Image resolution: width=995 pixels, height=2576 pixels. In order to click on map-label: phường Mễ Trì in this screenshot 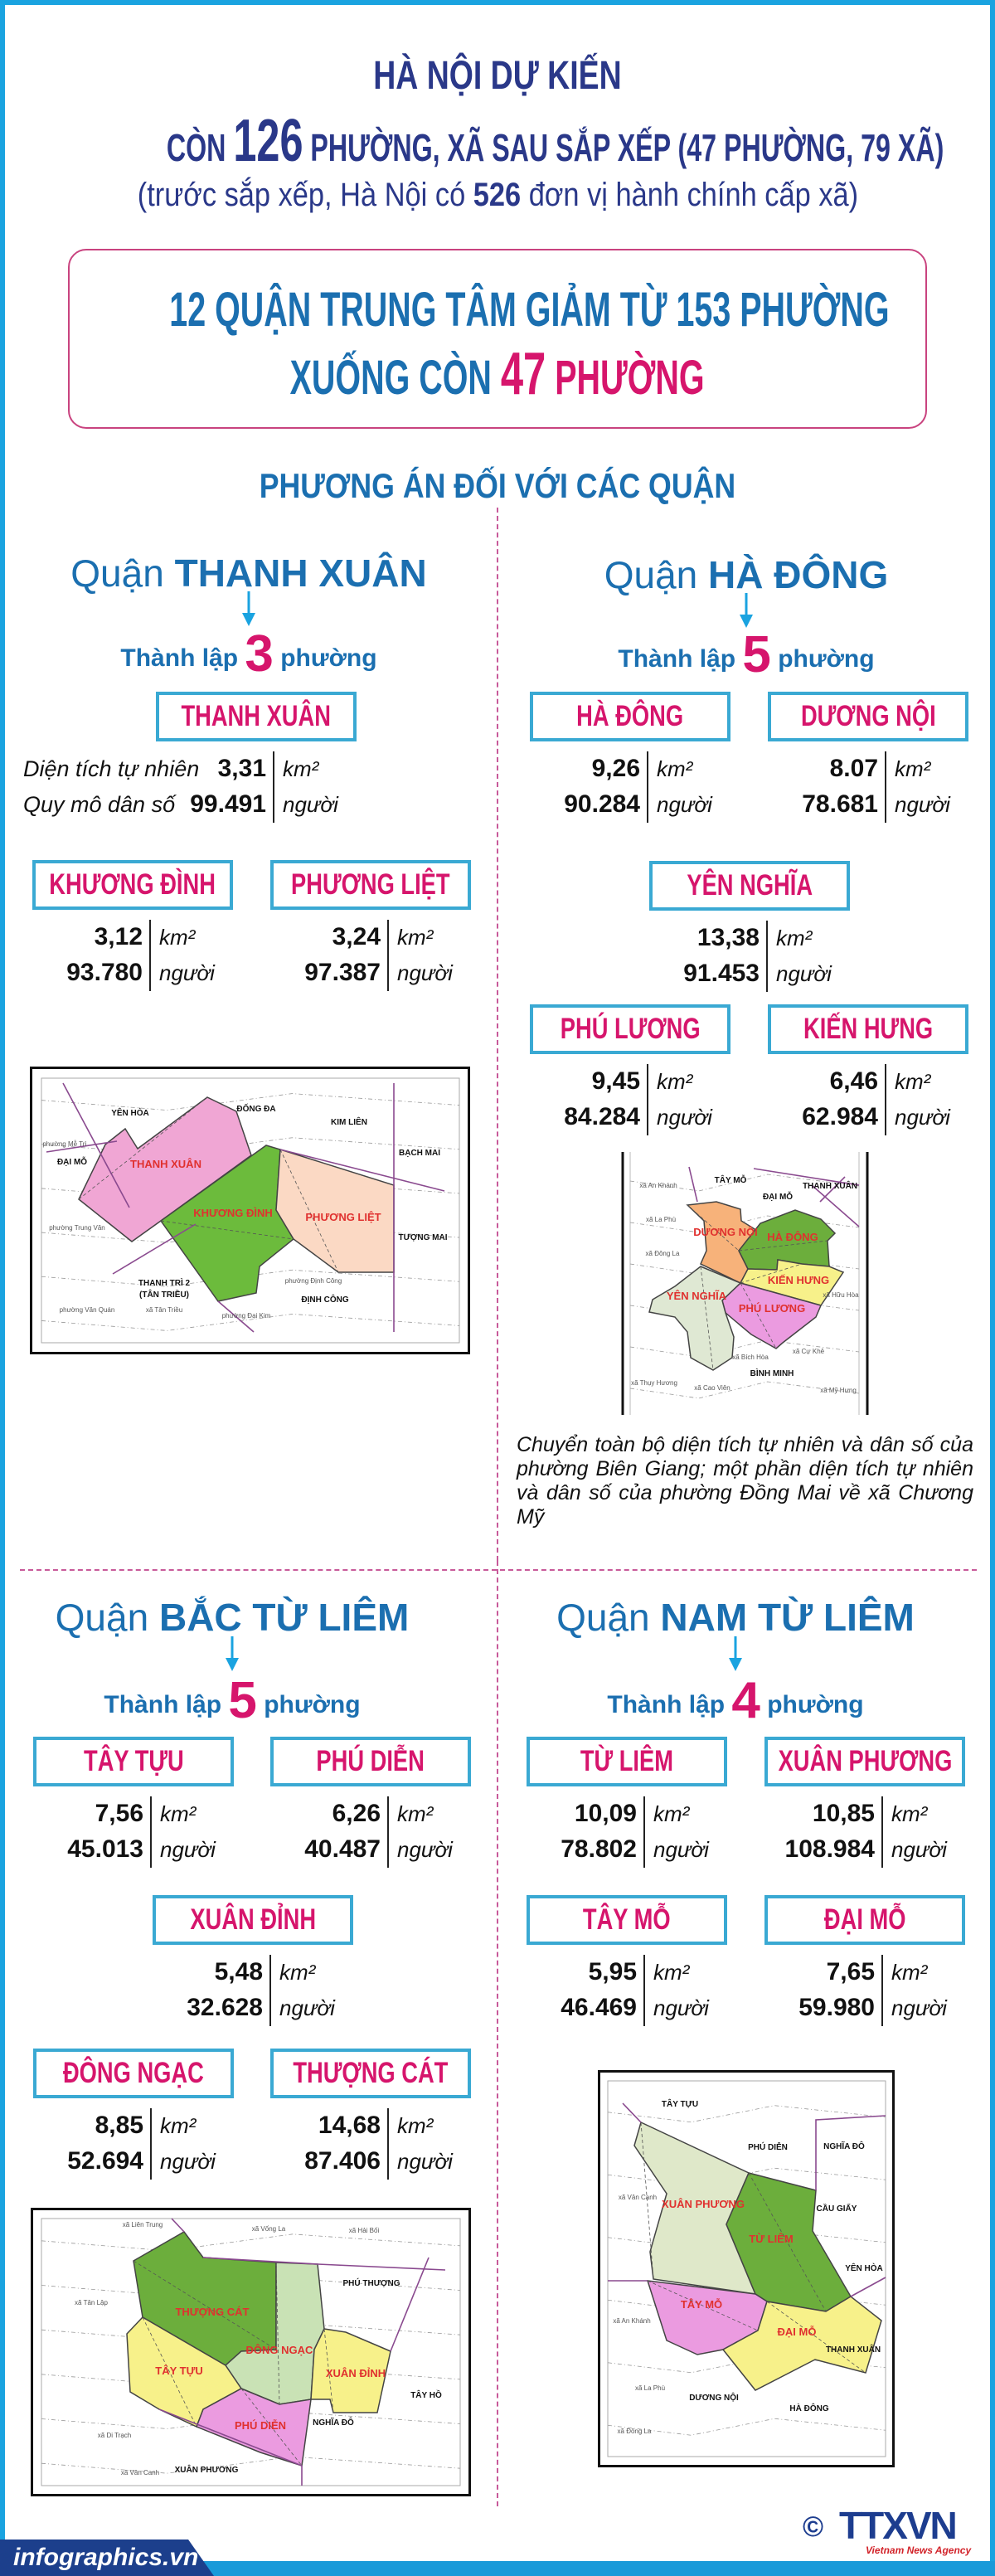, I will do `click(64, 1144)`.